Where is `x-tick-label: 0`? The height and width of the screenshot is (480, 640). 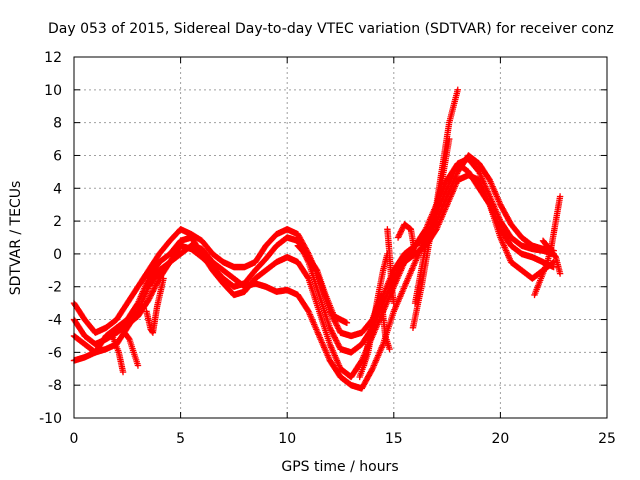 x-tick-label: 0 is located at coordinates (74, 439).